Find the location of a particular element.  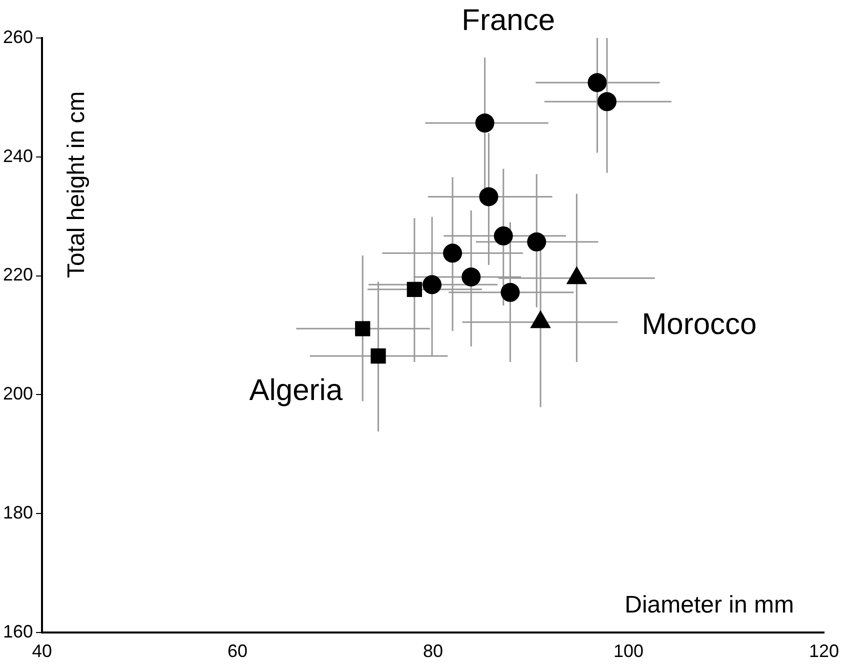

y-tick-label: 260 is located at coordinates (18, 36).